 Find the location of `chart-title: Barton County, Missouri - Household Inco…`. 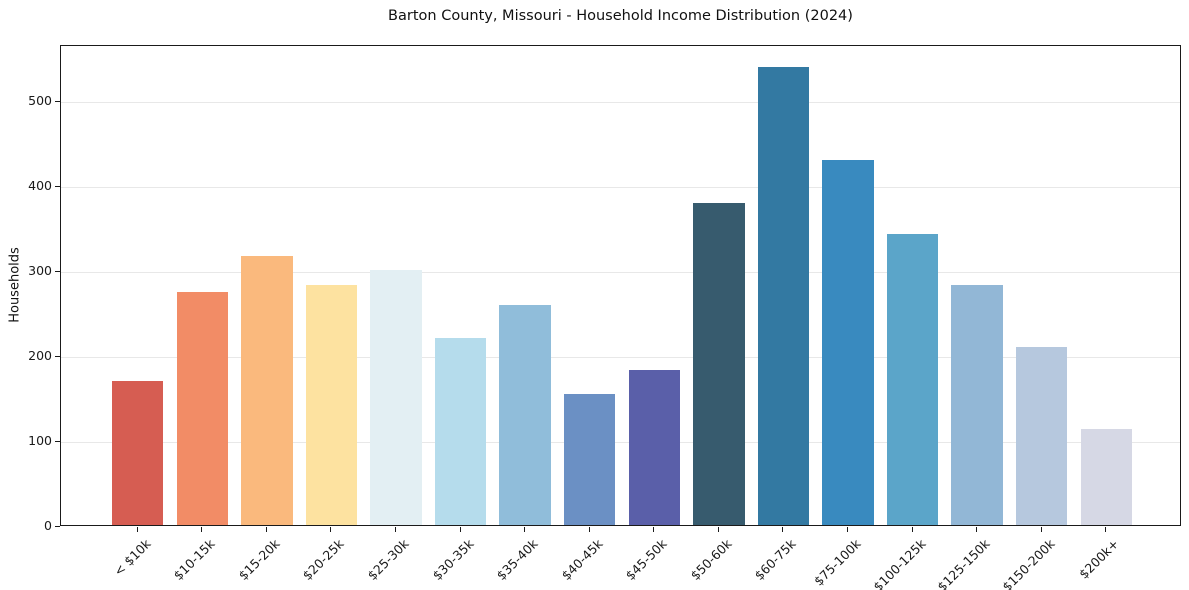

chart-title: Barton County, Missouri - Household Inco… is located at coordinates (620, 16).